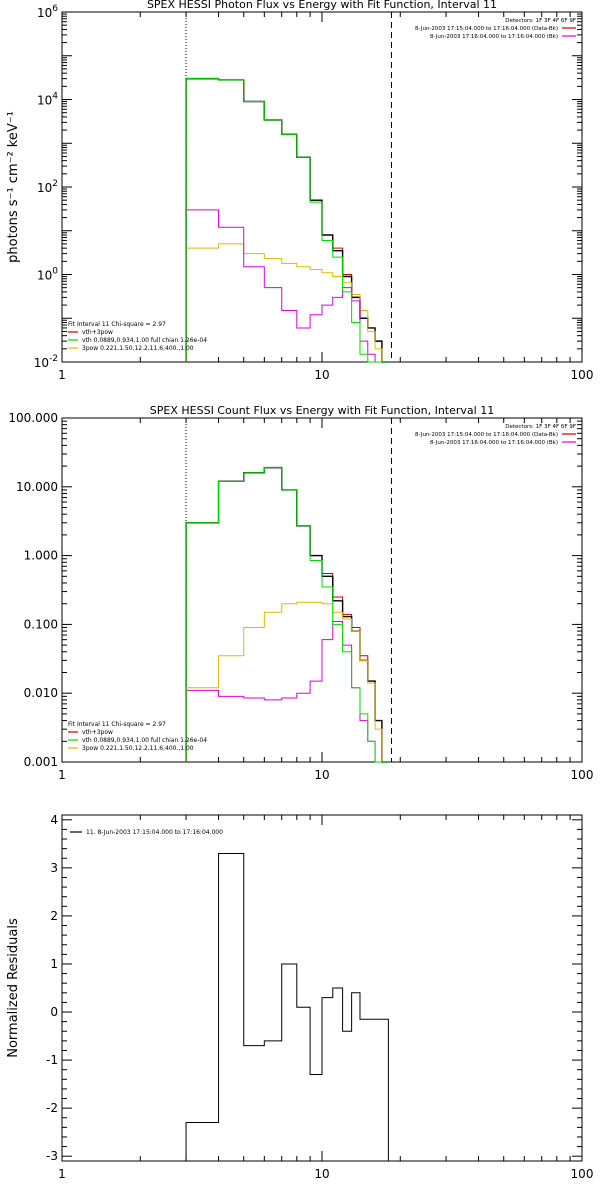 Image resolution: width=600 pixels, height=1200 pixels. What do you see at coordinates (54, 916) in the screenshot?
I see `y-tick-label: 2` at bounding box center [54, 916].